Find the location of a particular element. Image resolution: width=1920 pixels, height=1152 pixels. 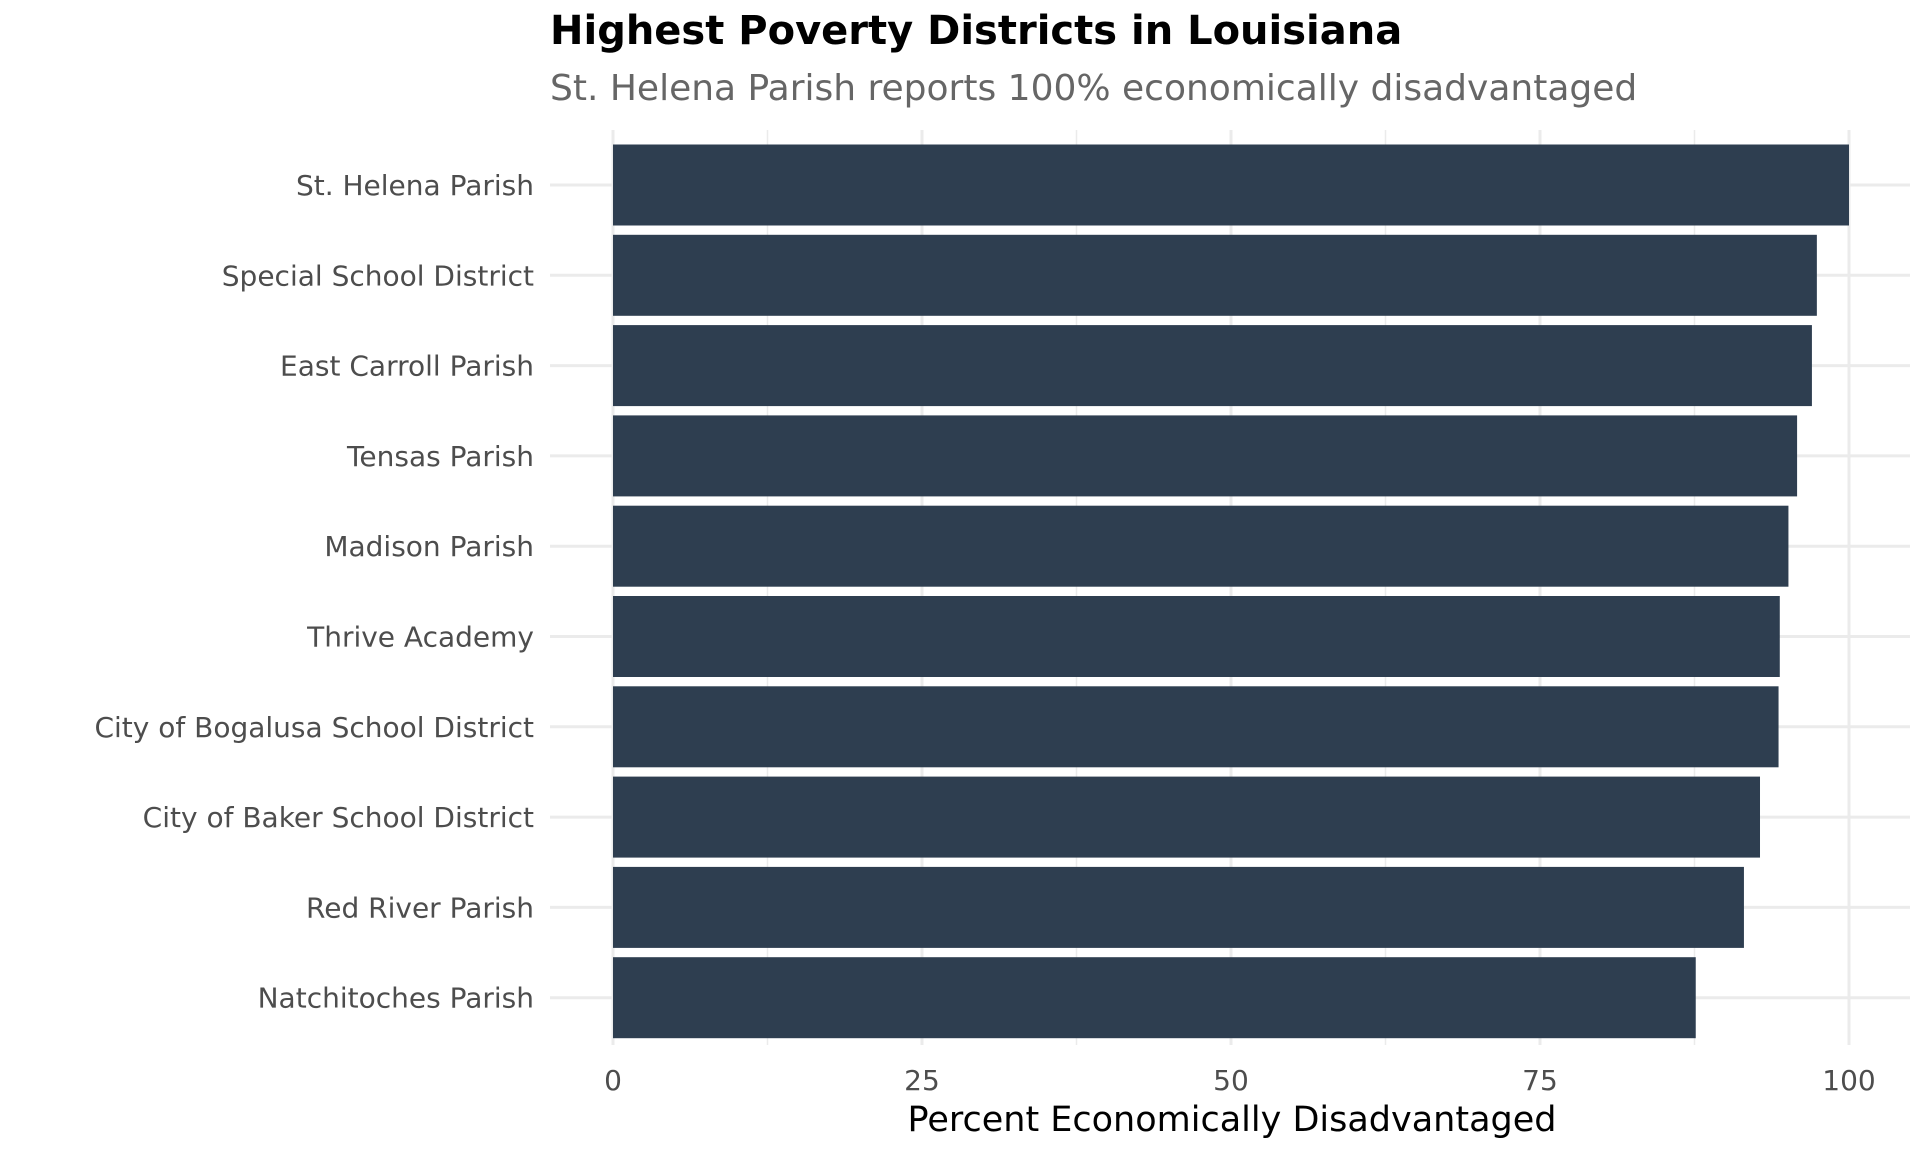

x-tick-label: 25 is located at coordinates (922, 1080).